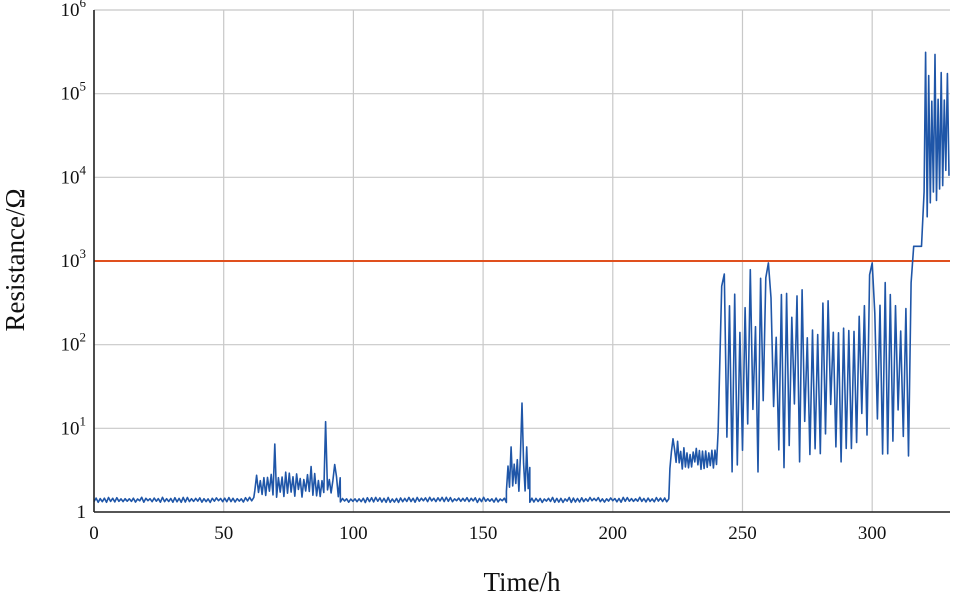 The height and width of the screenshot is (598, 955). What do you see at coordinates (522, 582) in the screenshot?
I see `x-axis-title: Time/h` at bounding box center [522, 582].